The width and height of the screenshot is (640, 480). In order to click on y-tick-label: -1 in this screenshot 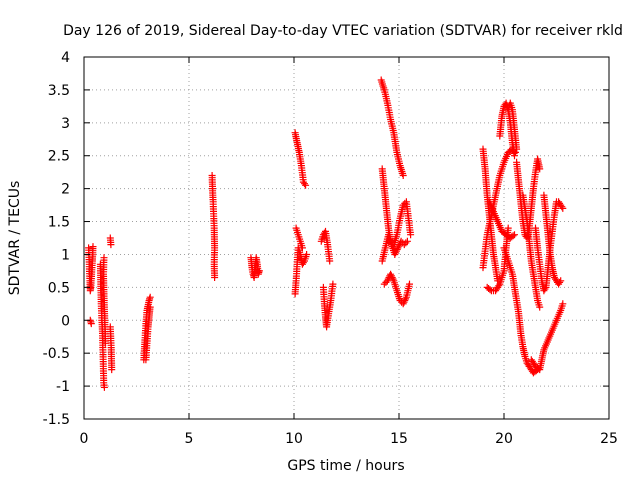, I will do `click(63, 387)`.